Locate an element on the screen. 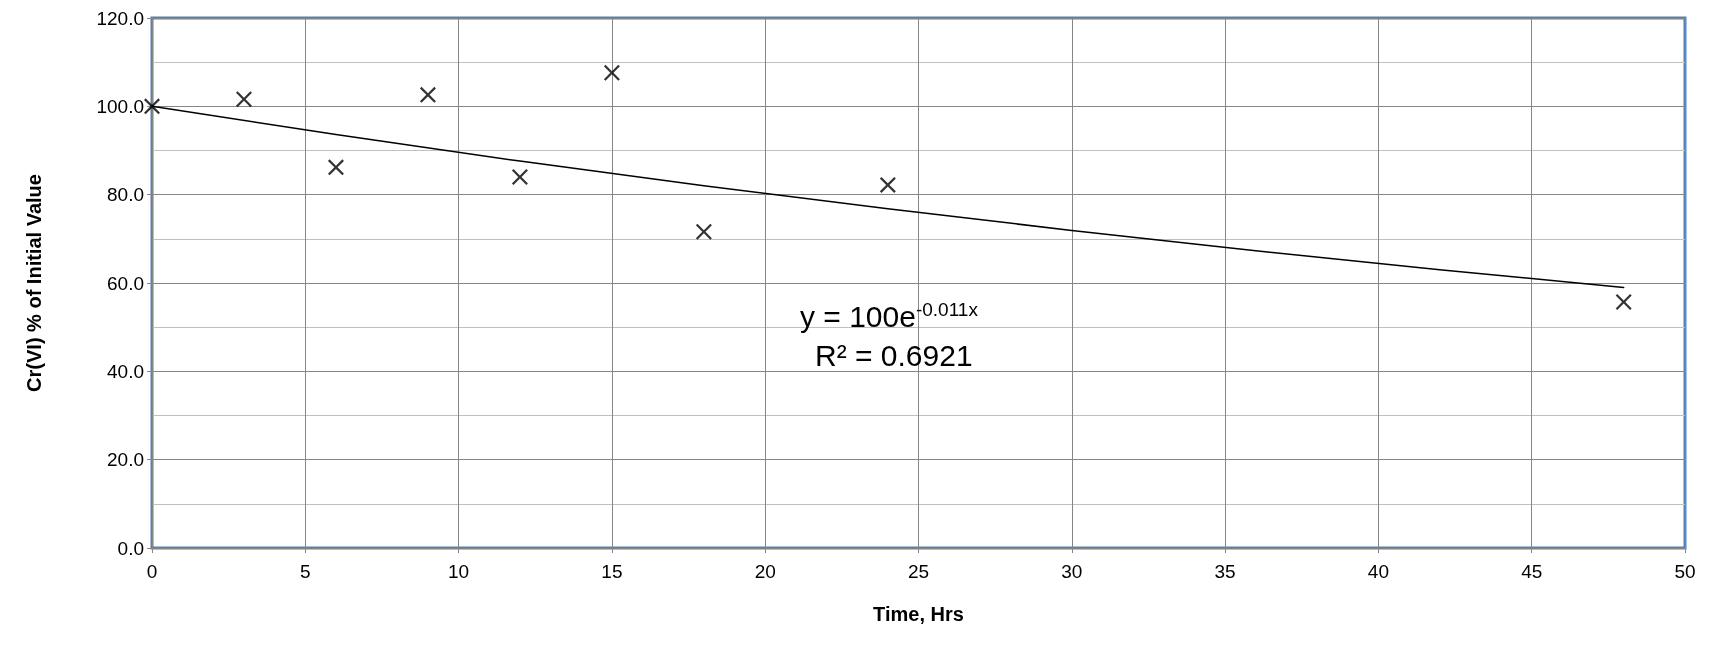 This screenshot has width=1713, height=656. y-tick-label: 100.0 is located at coordinates (120, 106).